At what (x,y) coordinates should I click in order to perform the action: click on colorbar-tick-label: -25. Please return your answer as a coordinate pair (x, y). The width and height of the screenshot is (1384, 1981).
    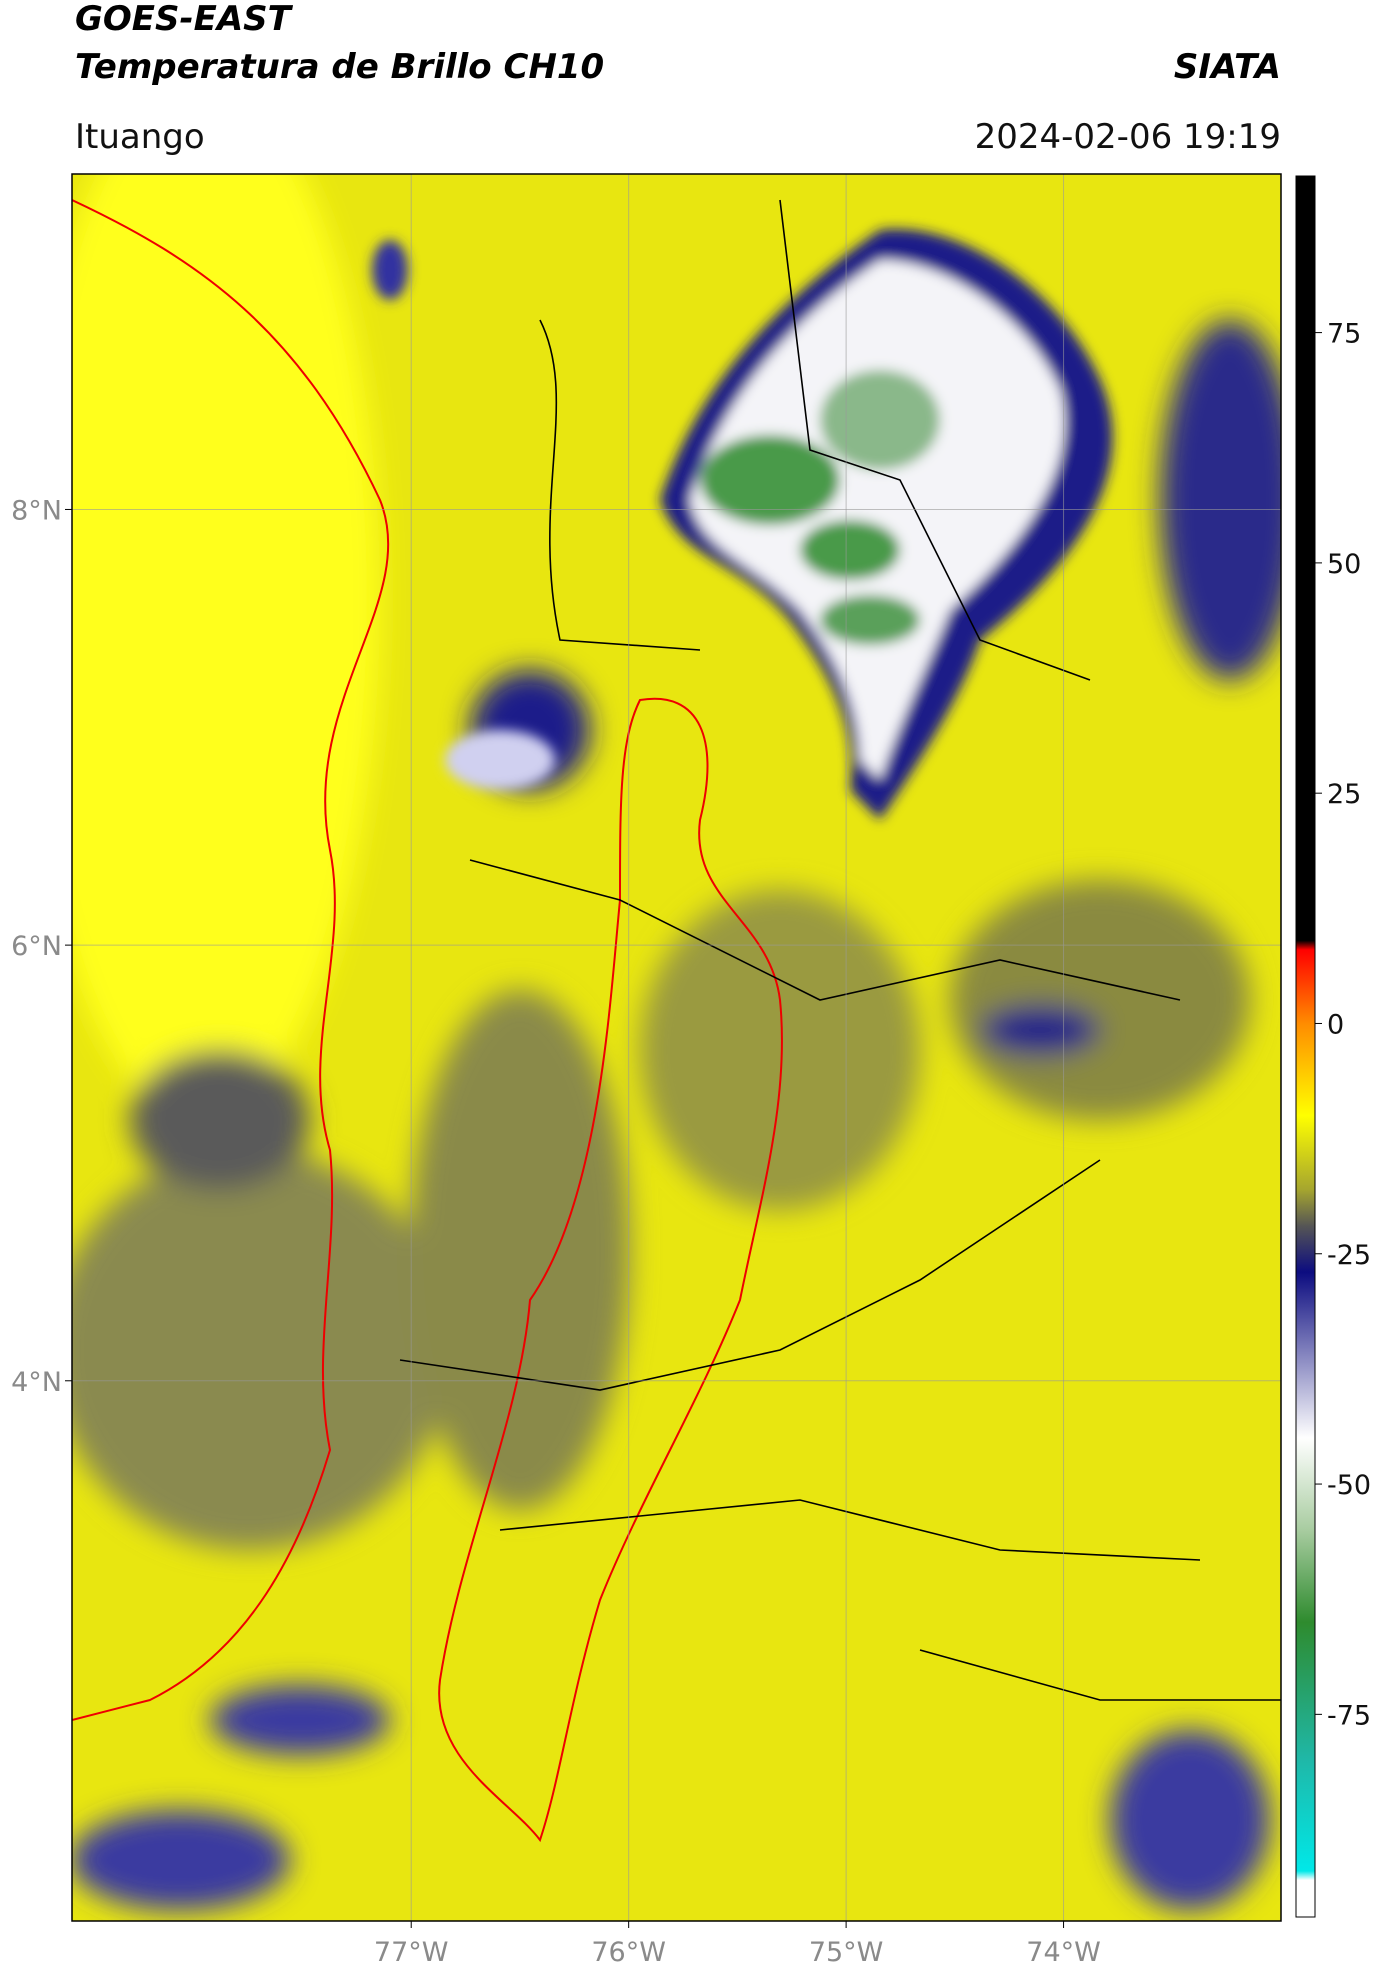
    Looking at the image, I should click on (1349, 1255).